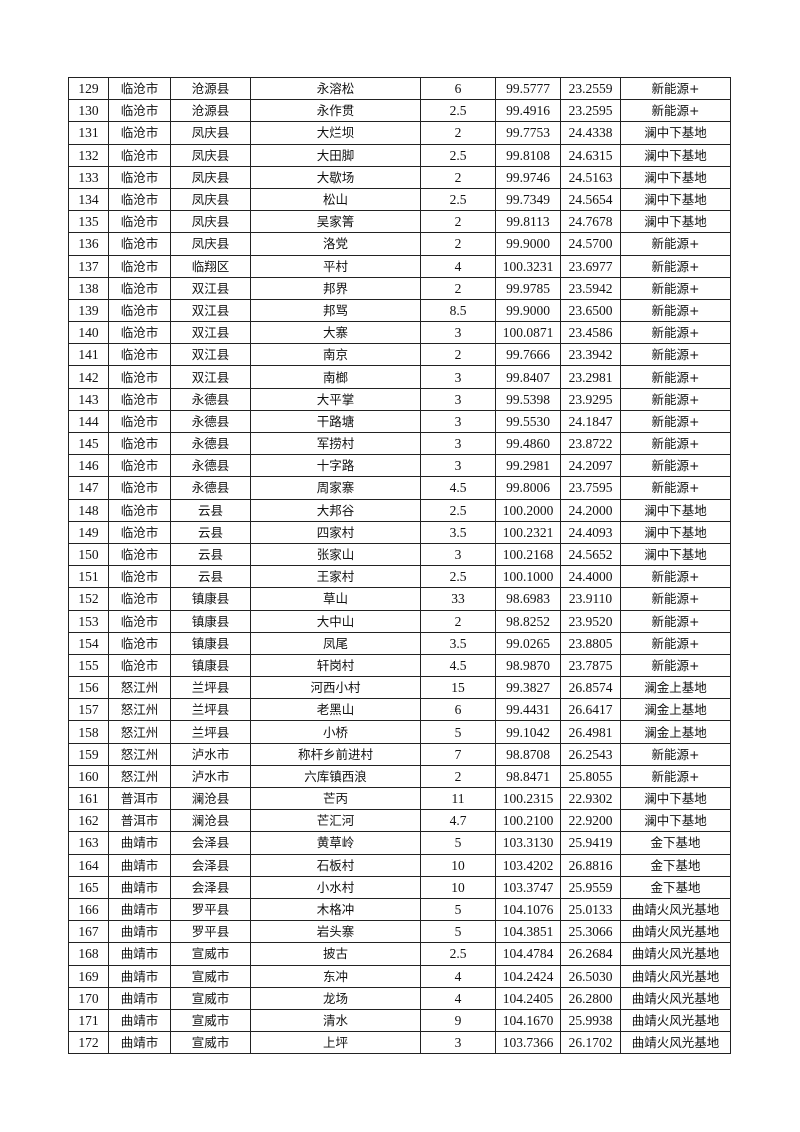 This screenshot has height=1132, width=800. What do you see at coordinates (88, 665) in the screenshot?
I see `row-number: 155` at bounding box center [88, 665].